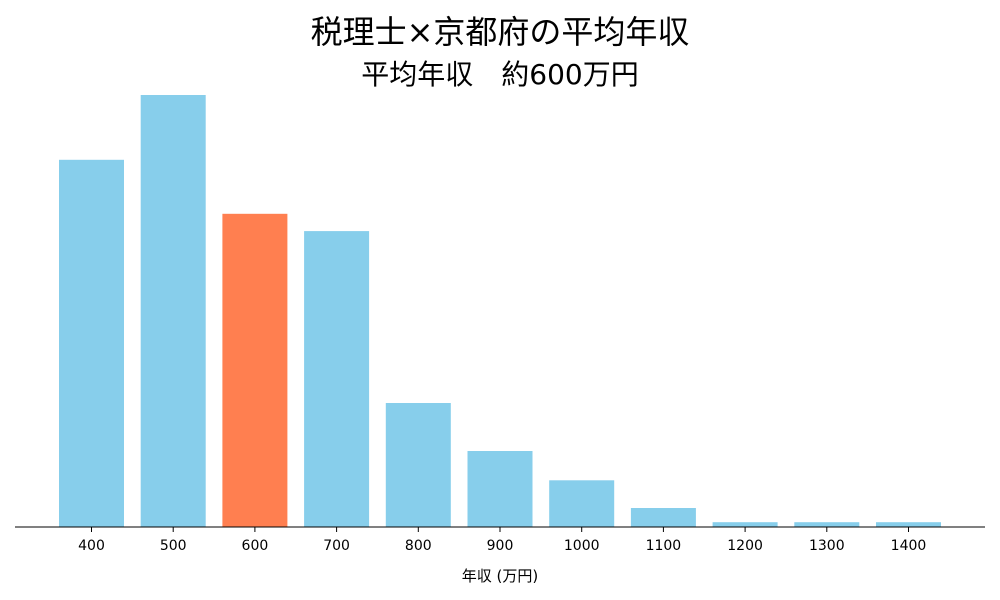  What do you see at coordinates (909, 546) in the screenshot?
I see `x-tick-label-1400: 1400` at bounding box center [909, 546].